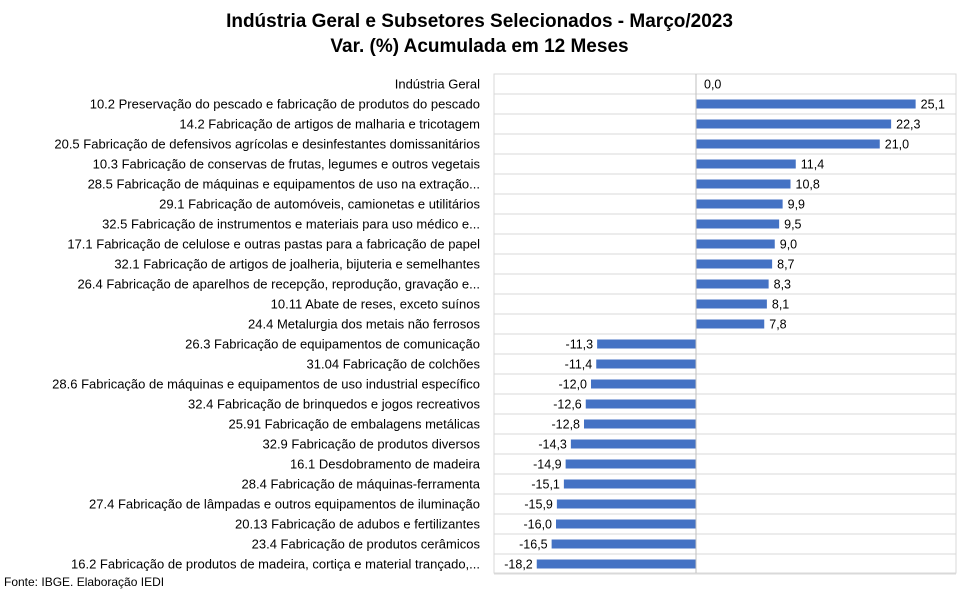 The width and height of the screenshot is (959, 594). What do you see at coordinates (376, 304) in the screenshot?
I see `category-label: 10.11 Abate de reses, exceto suínos` at bounding box center [376, 304].